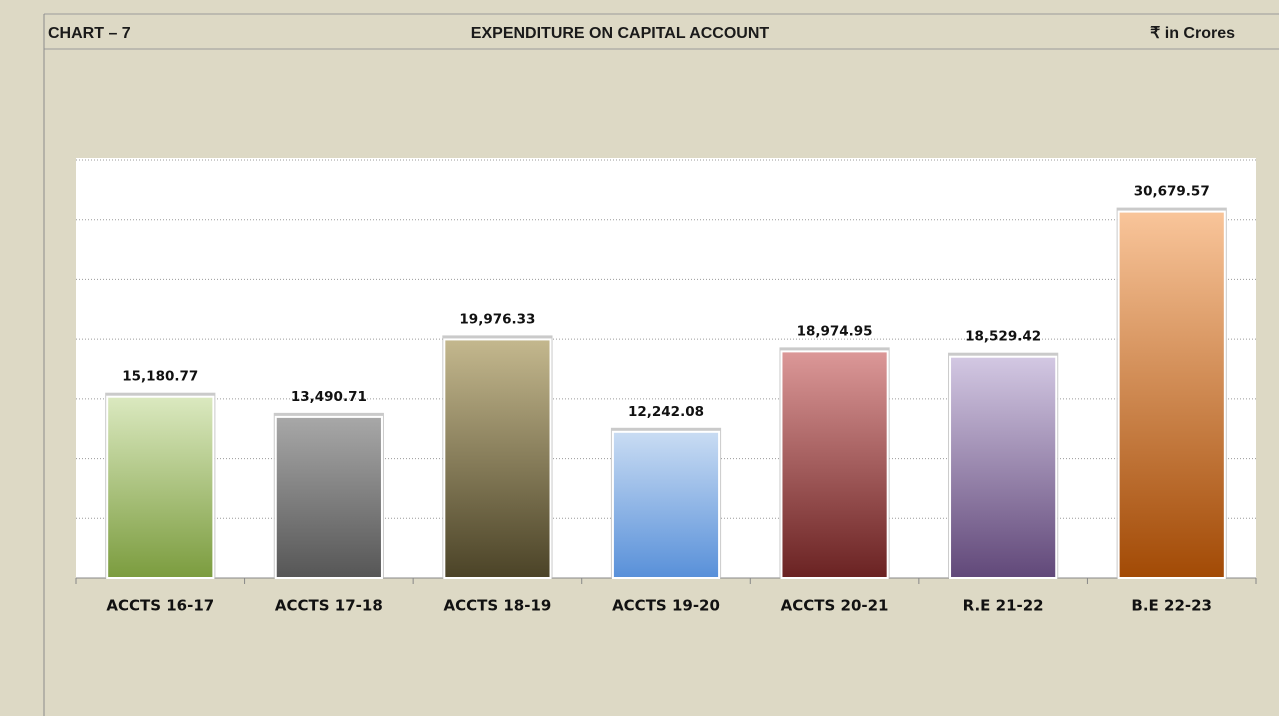 The height and width of the screenshot is (716, 1279). Describe the element at coordinates (497, 606) in the screenshot. I see `x-tick-label: ACCTS 18-19` at that location.